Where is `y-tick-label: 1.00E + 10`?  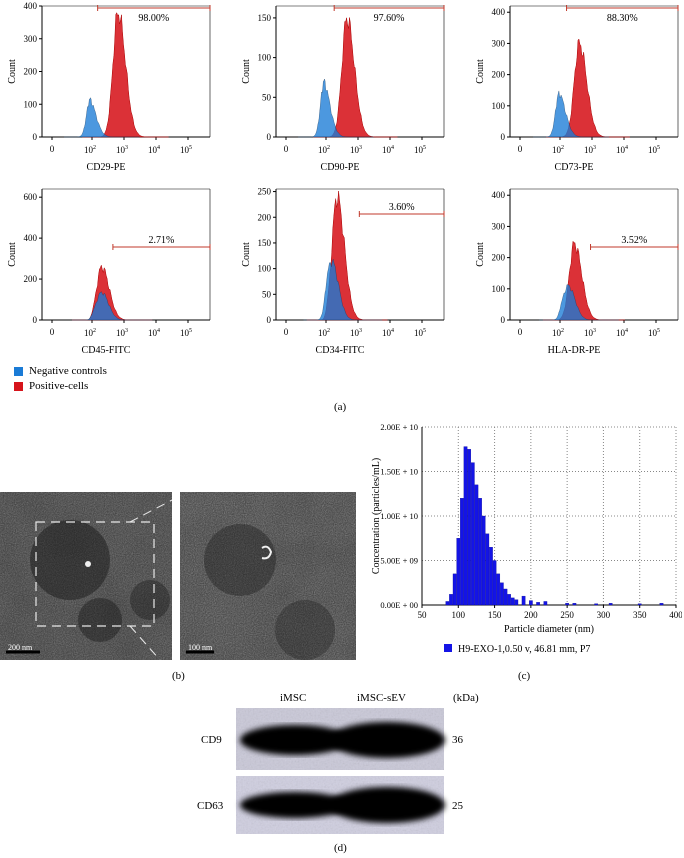
y-tick-label: 1.00E + 10 is located at coordinates (399, 516).